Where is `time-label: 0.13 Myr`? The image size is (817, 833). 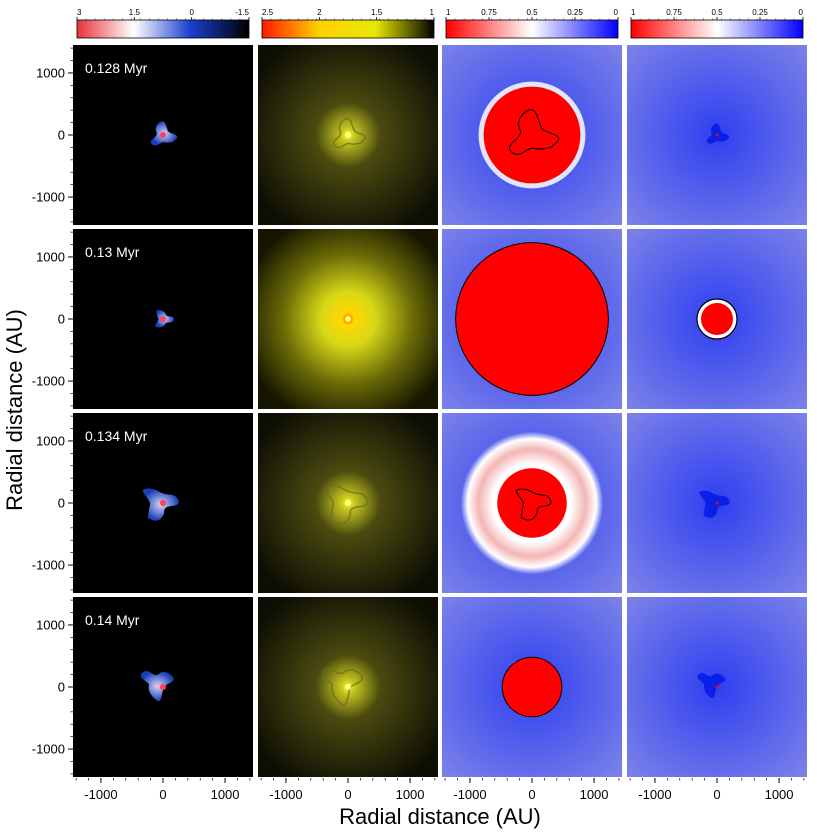 time-label: 0.13 Myr is located at coordinates (112, 252).